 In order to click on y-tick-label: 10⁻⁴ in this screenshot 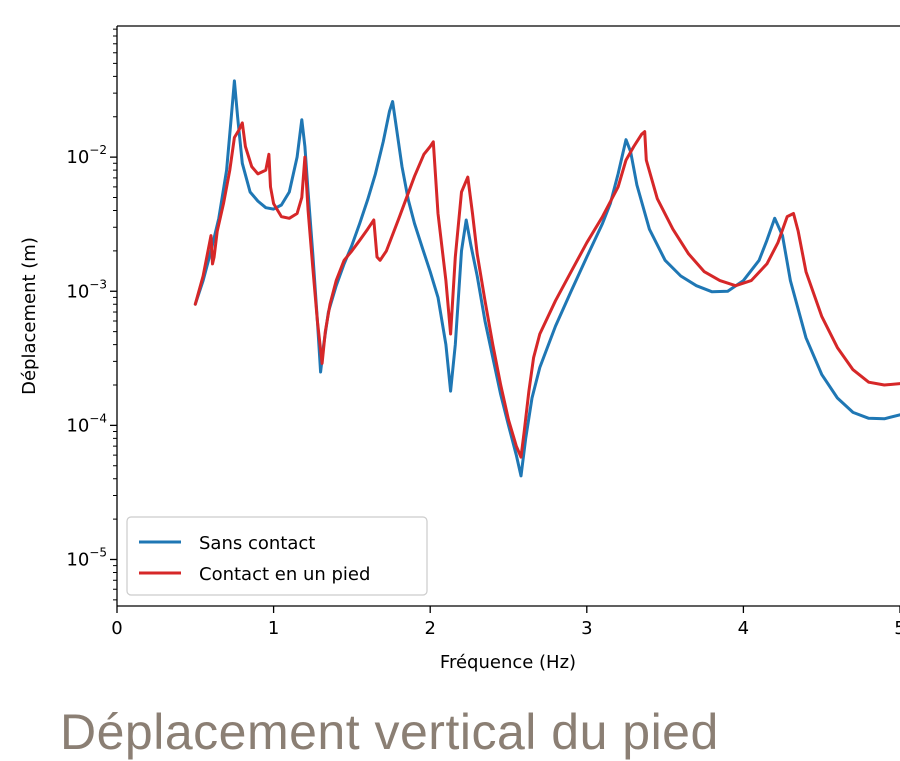, I will do `click(86, 423)`.